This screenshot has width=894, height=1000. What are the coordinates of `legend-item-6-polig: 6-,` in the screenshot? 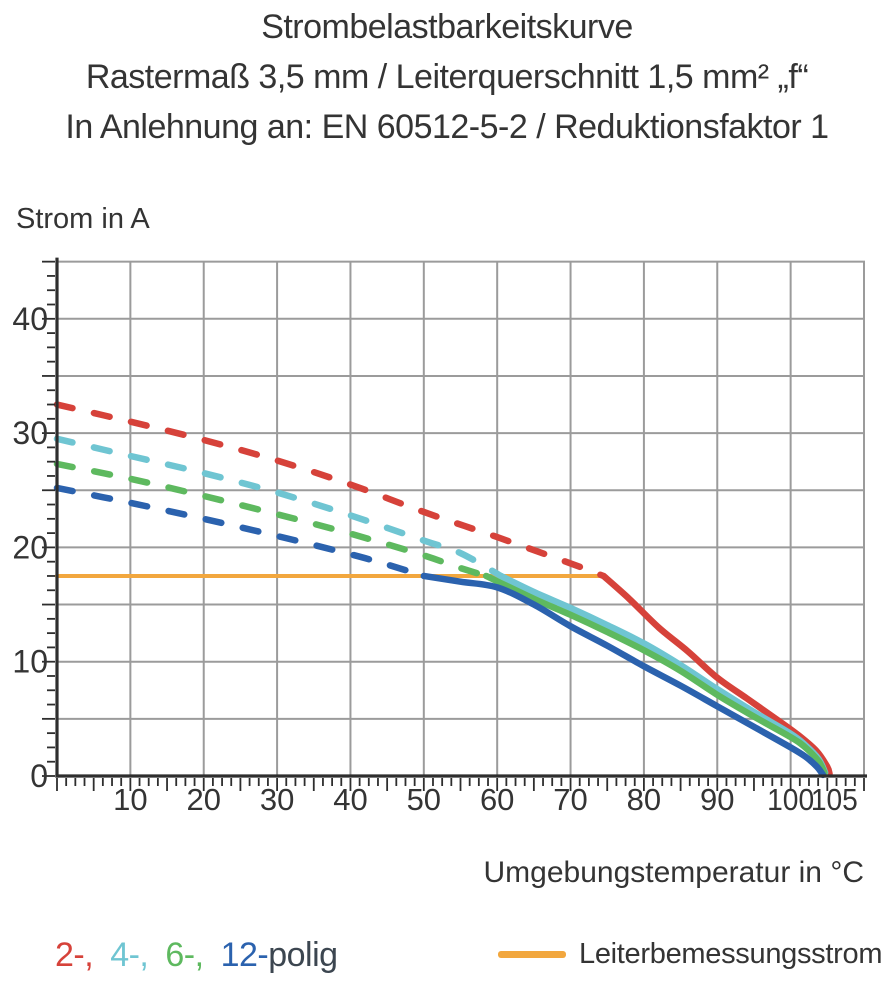 It's located at (184, 955).